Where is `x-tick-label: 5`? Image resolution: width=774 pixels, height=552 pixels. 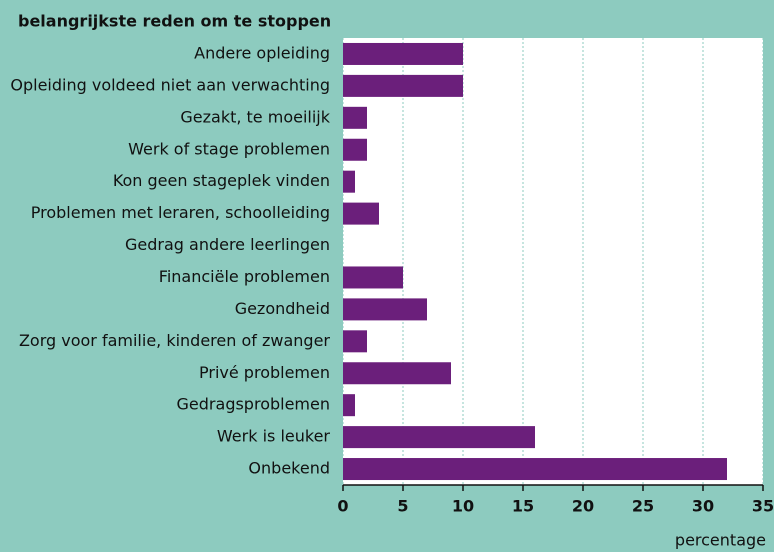
x-tick-label: 5 is located at coordinates (402, 506).